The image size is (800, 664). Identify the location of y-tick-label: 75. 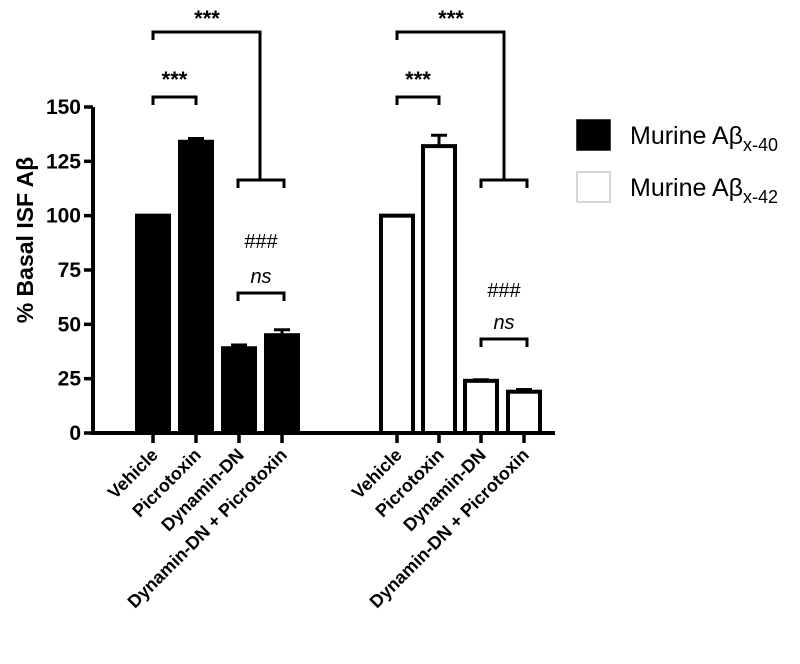
(70, 270).